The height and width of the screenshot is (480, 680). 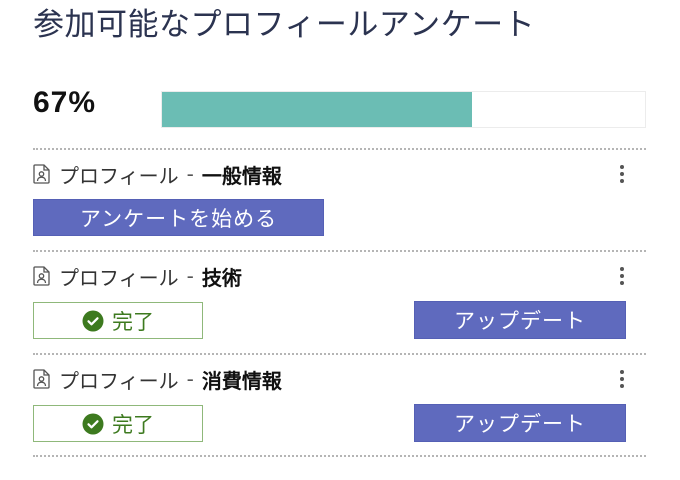 What do you see at coordinates (317, 109) in the screenshot?
I see `progress-bar-fill` at bounding box center [317, 109].